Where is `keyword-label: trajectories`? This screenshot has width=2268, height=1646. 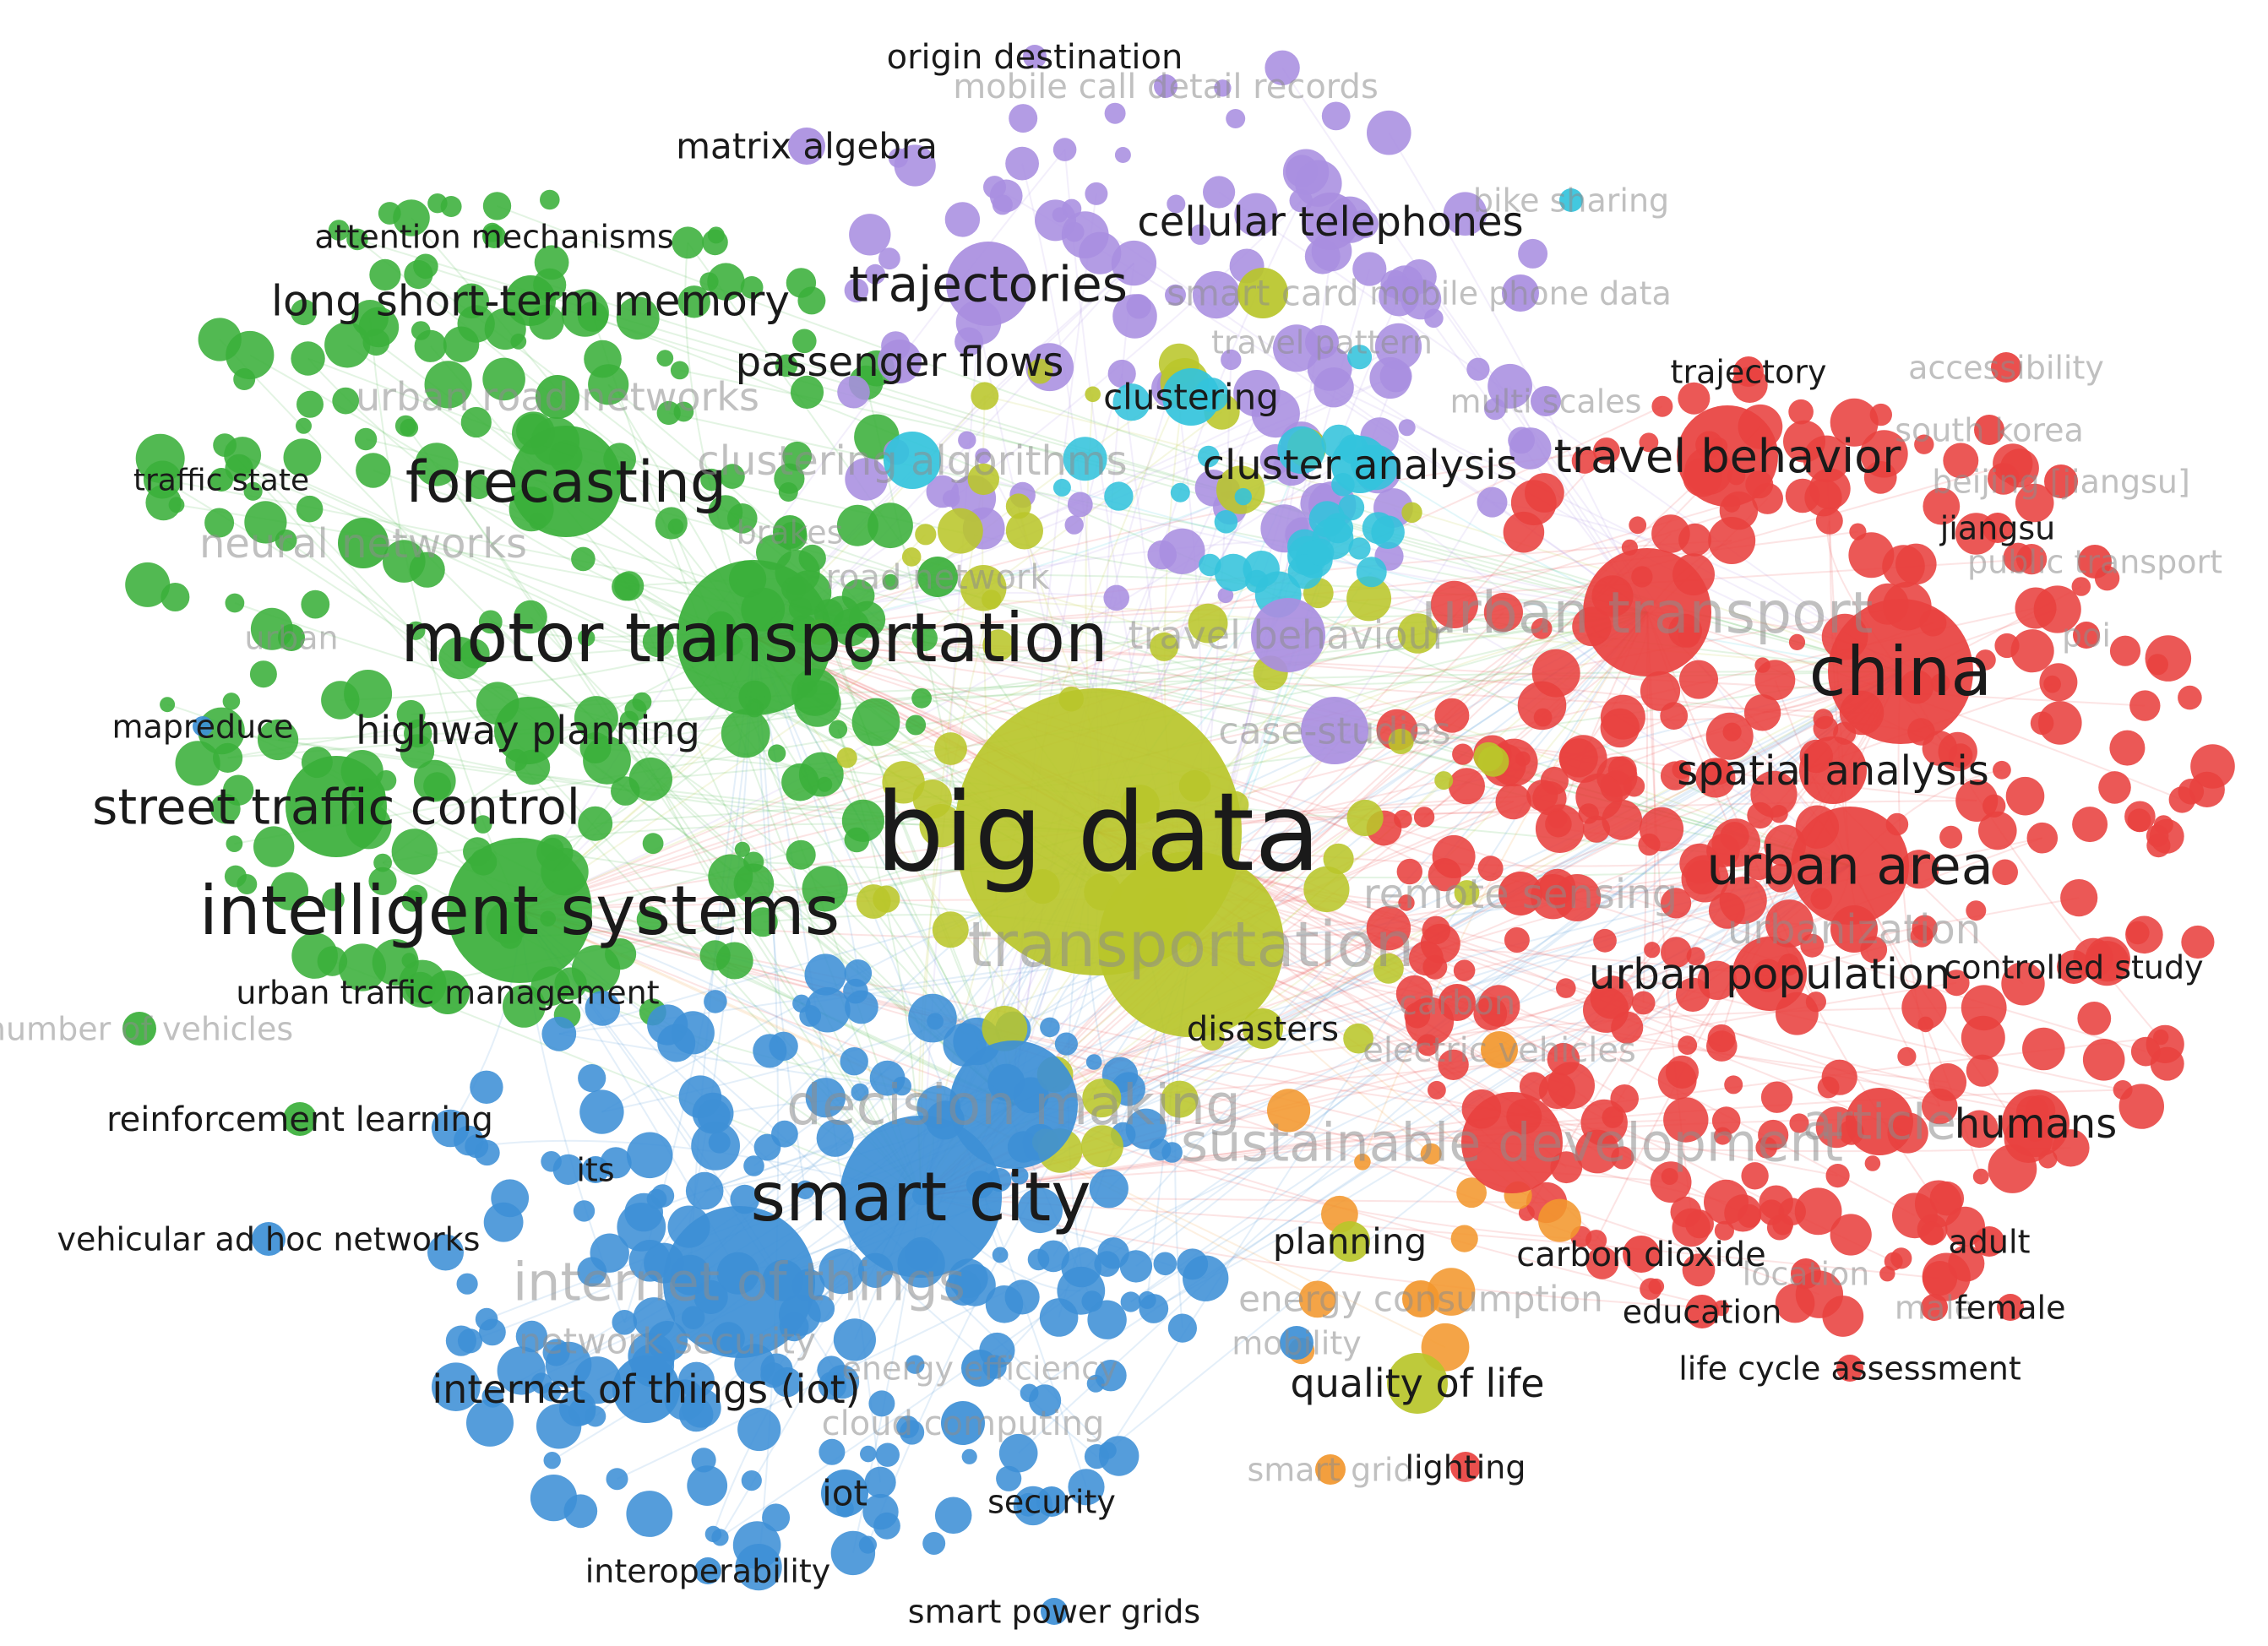 keyword-label: trajectories is located at coordinates (988, 283).